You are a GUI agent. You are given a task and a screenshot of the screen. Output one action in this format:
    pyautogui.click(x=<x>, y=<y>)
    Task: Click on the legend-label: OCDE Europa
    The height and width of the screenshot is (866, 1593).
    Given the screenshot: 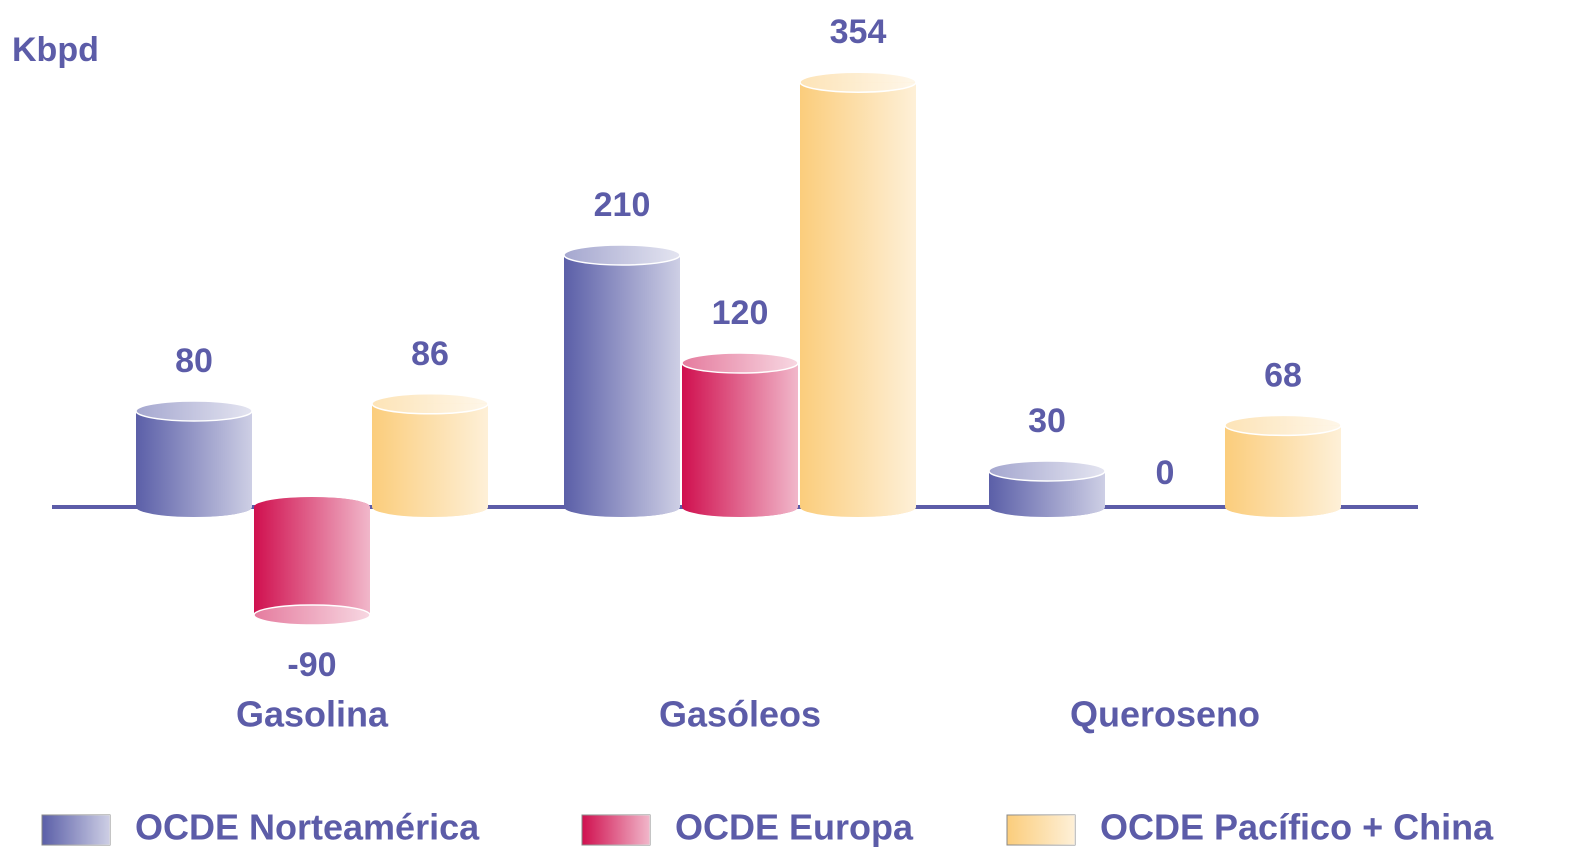 What is the action you would take?
    pyautogui.click(x=794, y=827)
    